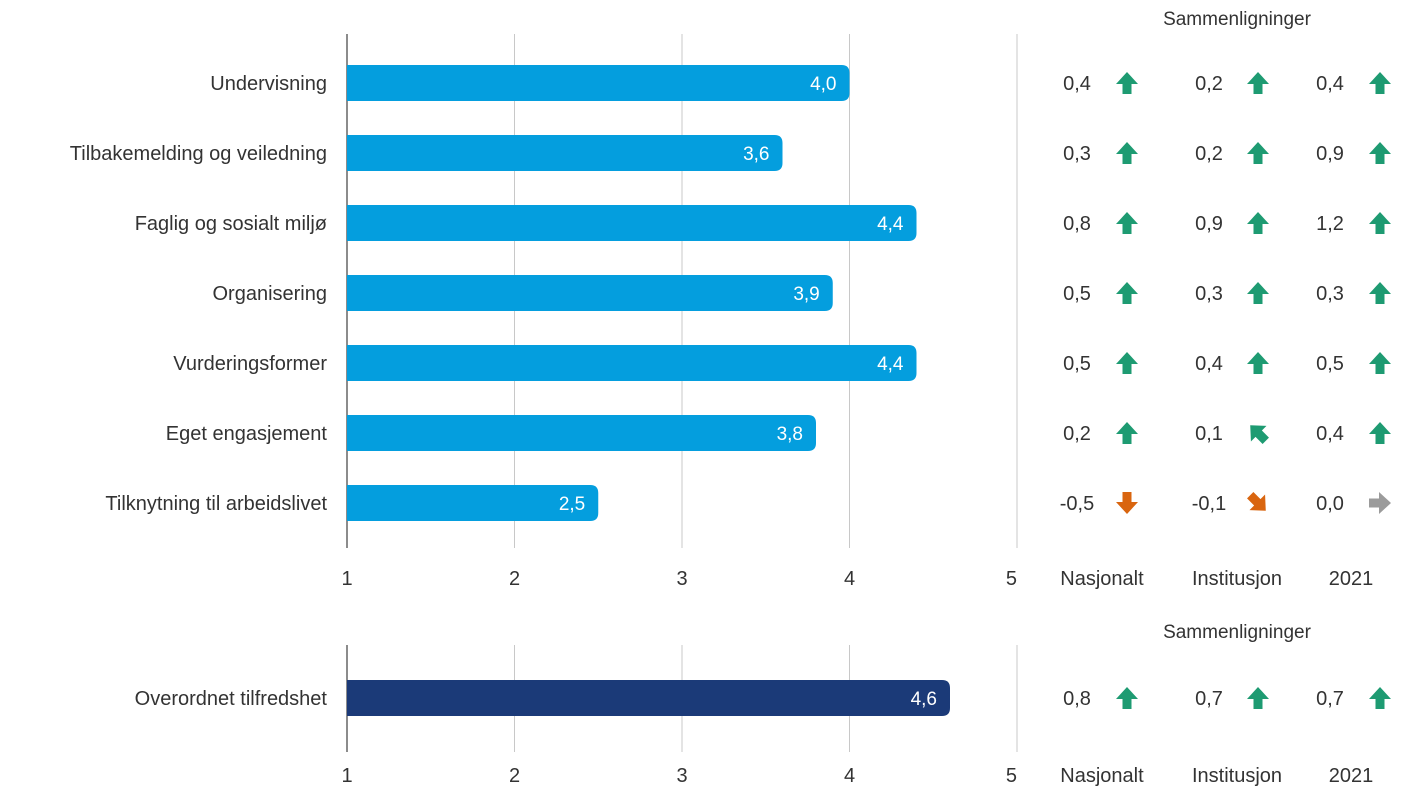 The image size is (1401, 791). Describe the element at coordinates (849, 776) in the screenshot. I see `overall-tick-label: 4` at that location.